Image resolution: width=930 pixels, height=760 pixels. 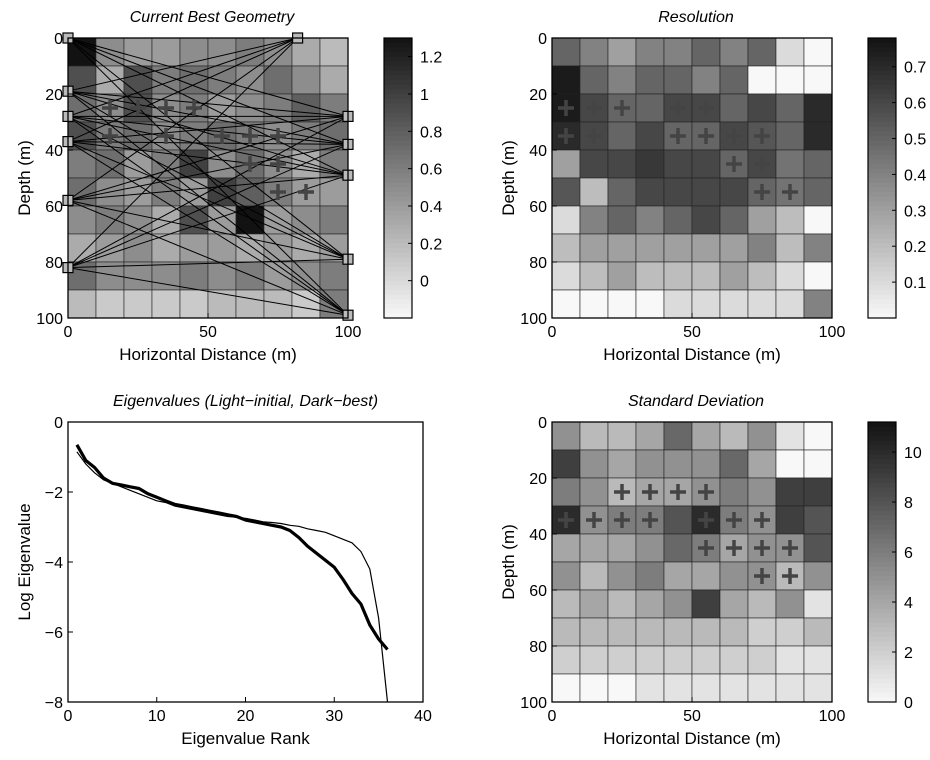 I want to click on x-tick-label: 0, so click(x=552, y=716).